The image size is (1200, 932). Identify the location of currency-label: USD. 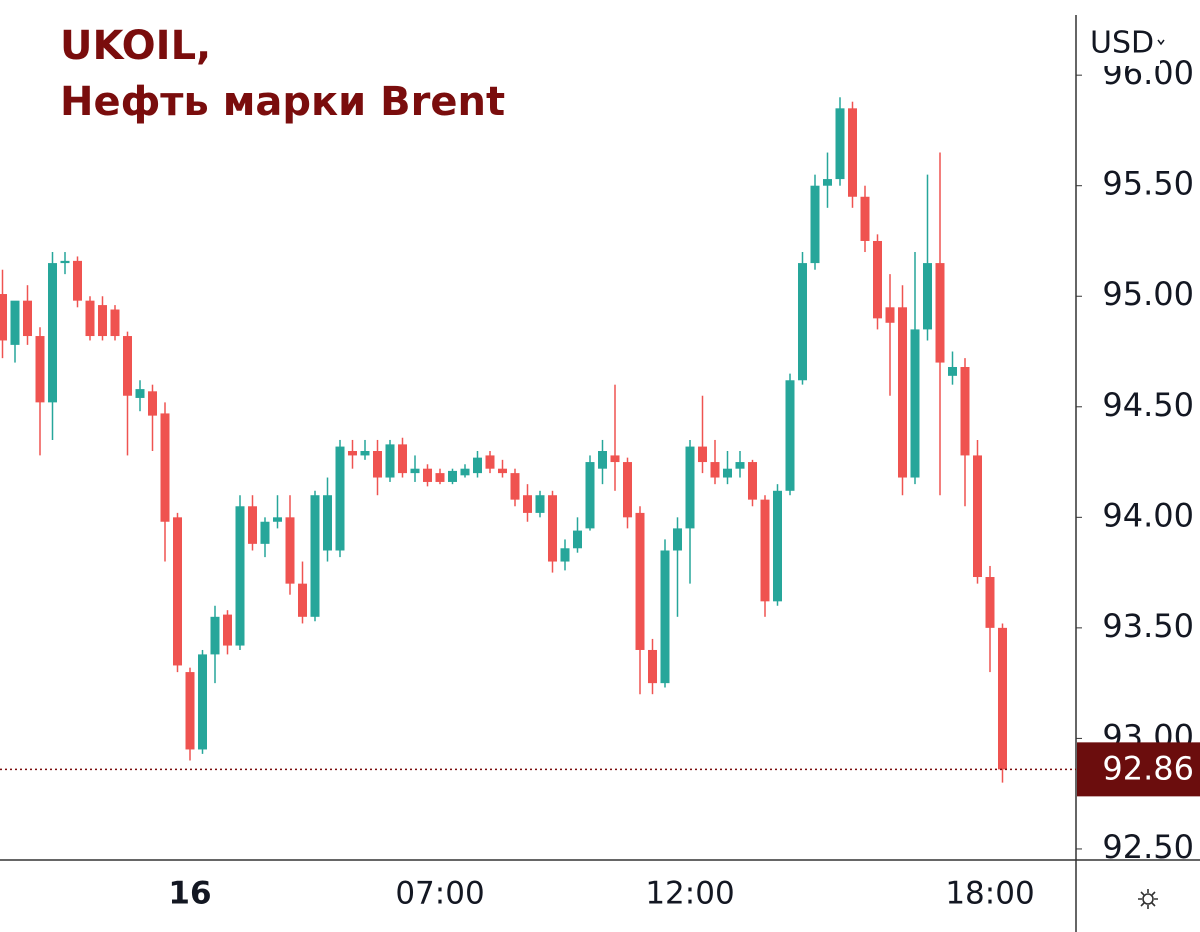
(1122, 43).